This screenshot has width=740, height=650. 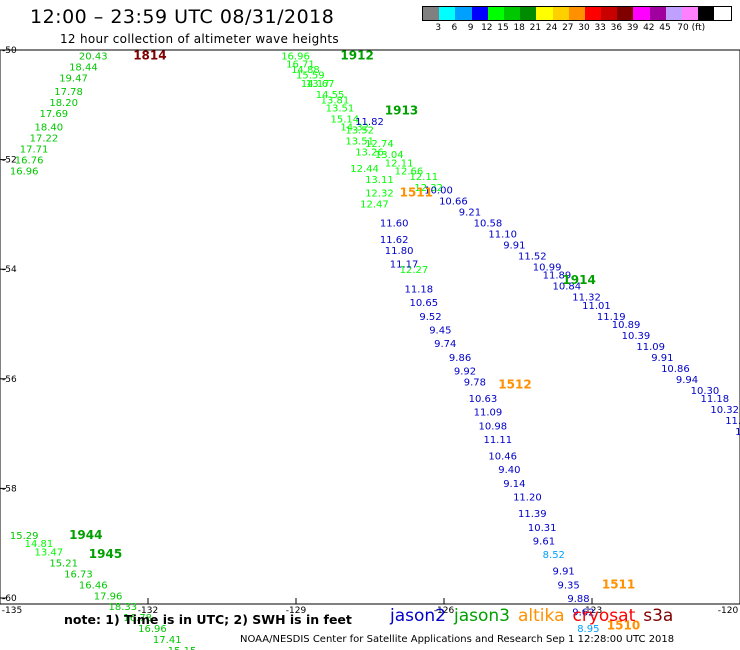 What do you see at coordinates (149, 55) in the screenshot?
I see `pass-number-label: 1814` at bounding box center [149, 55].